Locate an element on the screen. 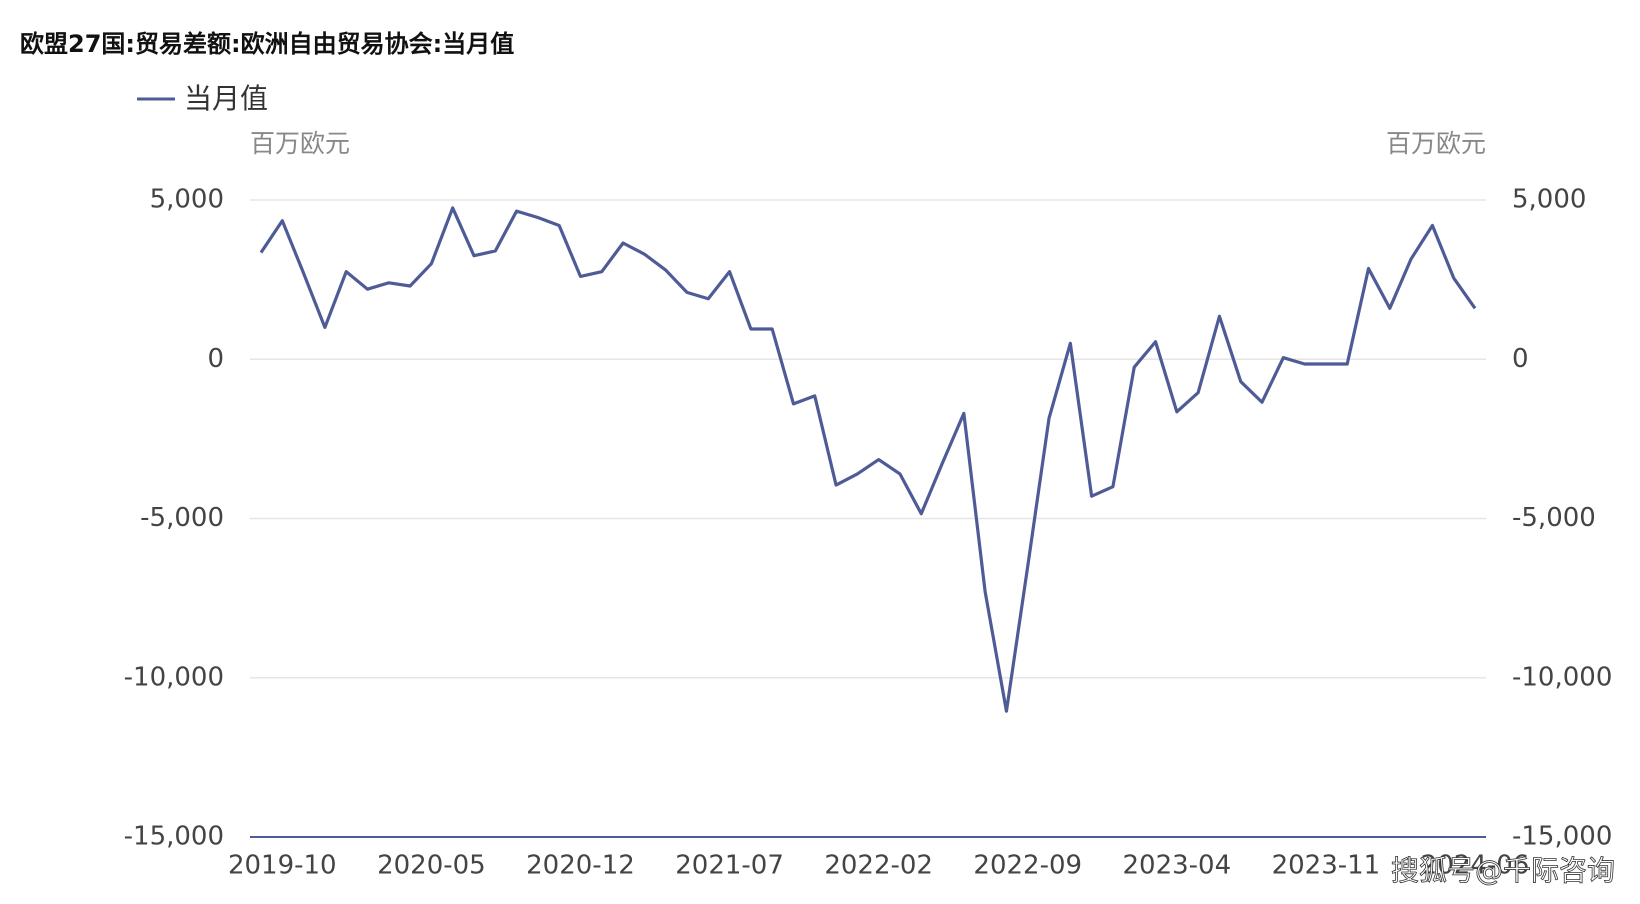  y2-tick-label: 0 is located at coordinates (1520, 359).